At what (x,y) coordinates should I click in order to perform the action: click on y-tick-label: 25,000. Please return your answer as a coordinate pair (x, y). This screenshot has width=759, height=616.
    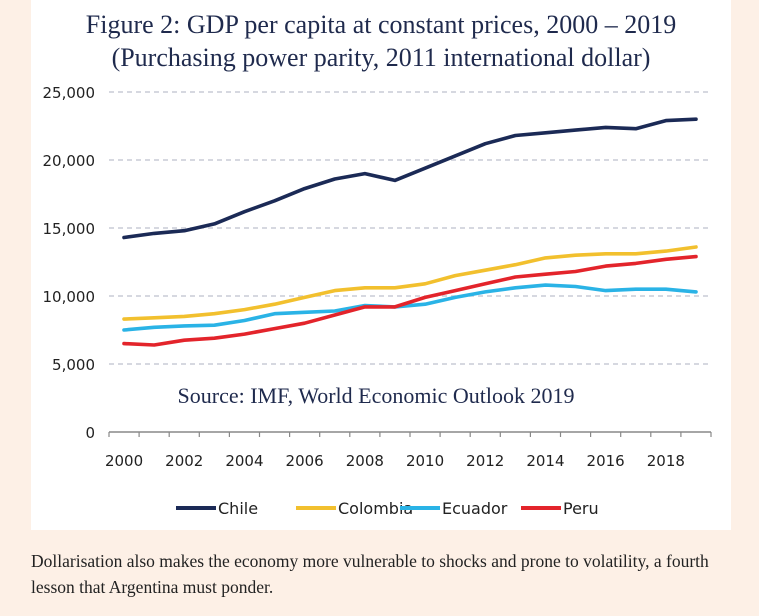
    Looking at the image, I should click on (69, 93).